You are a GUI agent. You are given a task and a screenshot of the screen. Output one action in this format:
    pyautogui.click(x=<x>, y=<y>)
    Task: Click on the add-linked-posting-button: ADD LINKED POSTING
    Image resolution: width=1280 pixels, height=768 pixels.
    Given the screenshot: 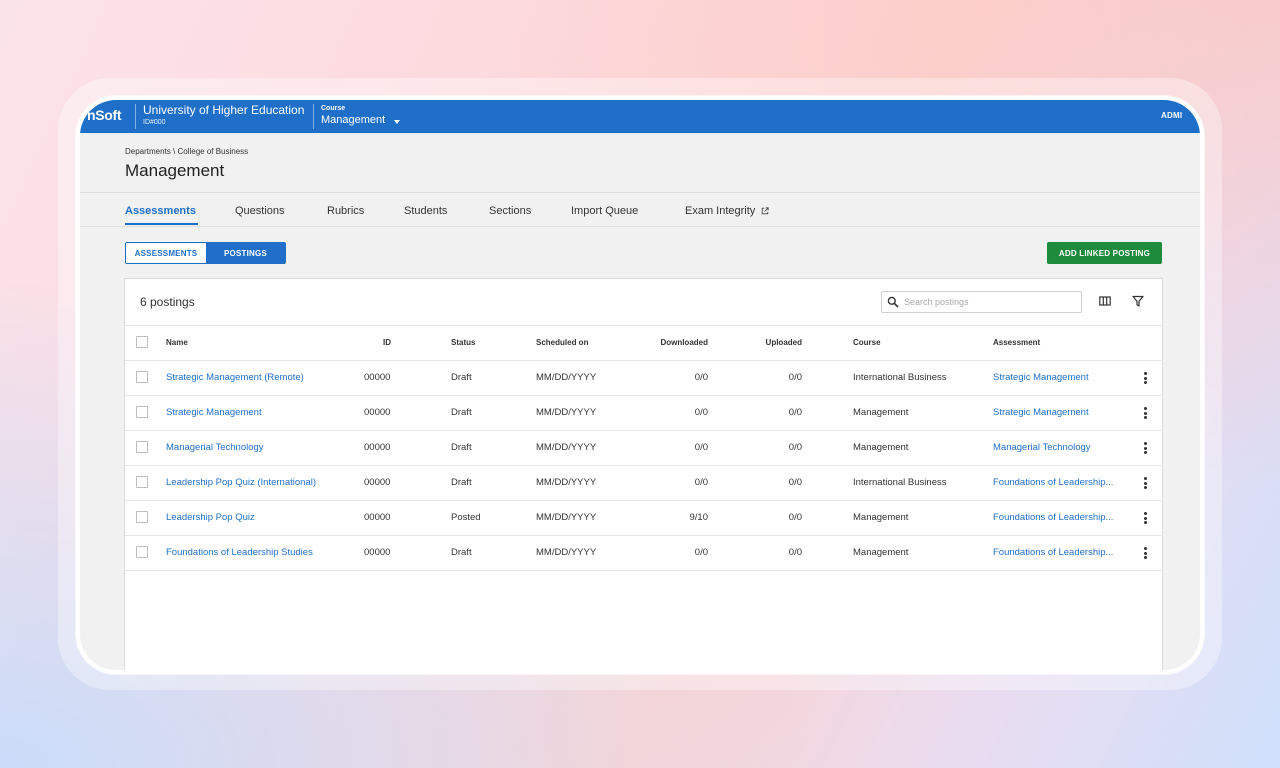 What is the action you would take?
    pyautogui.click(x=1104, y=253)
    